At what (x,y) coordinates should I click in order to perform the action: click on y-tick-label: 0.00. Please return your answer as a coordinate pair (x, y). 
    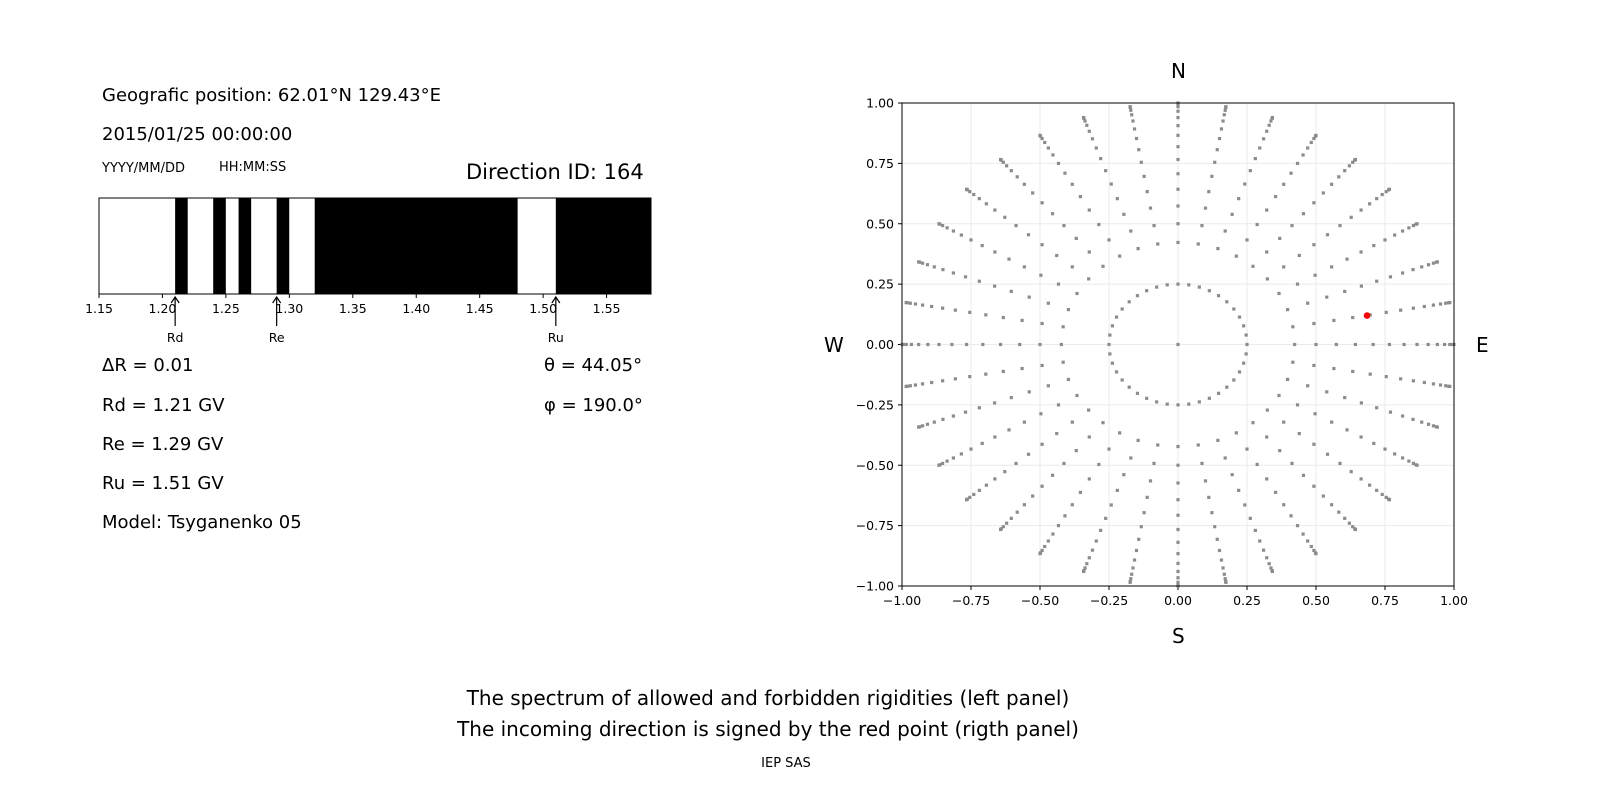
    Looking at the image, I should click on (880, 344).